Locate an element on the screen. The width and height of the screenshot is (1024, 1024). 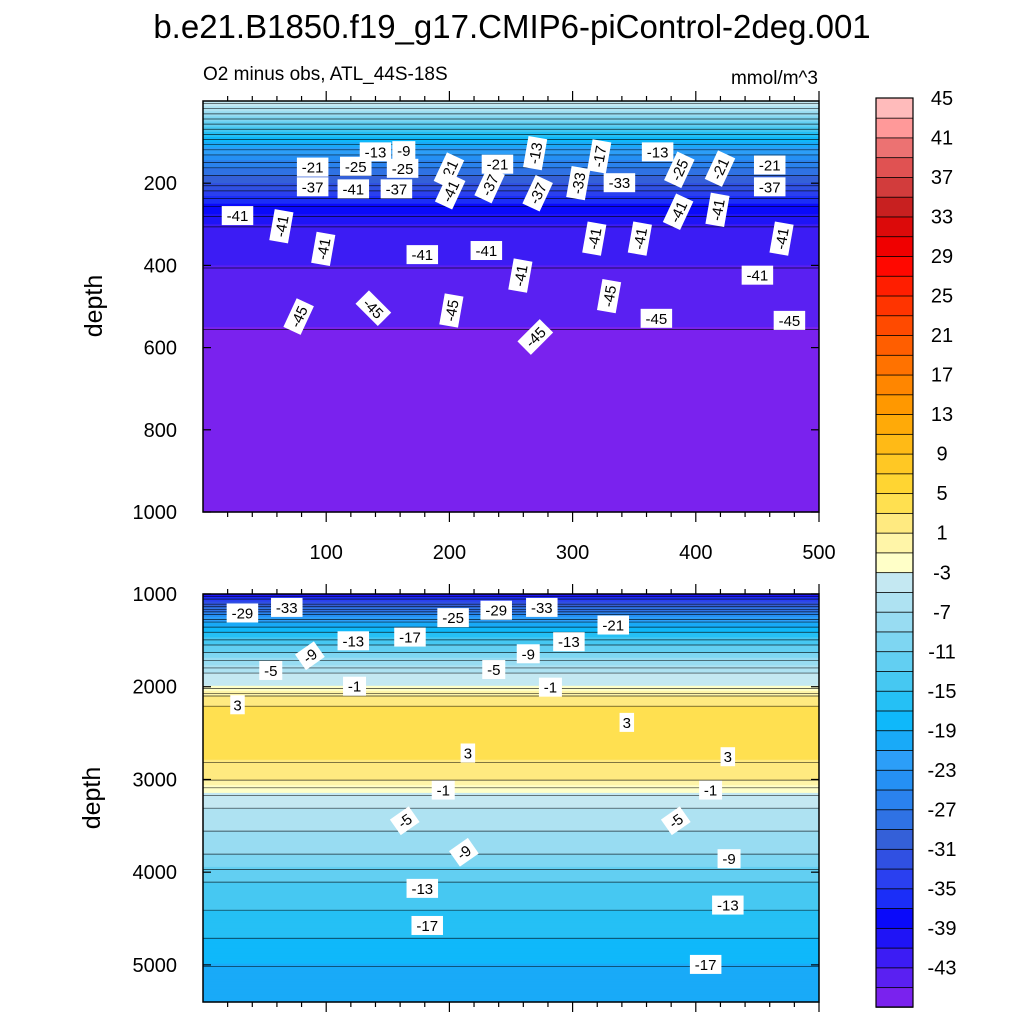
contour-label-text: -45 is located at coordinates (452, 311).